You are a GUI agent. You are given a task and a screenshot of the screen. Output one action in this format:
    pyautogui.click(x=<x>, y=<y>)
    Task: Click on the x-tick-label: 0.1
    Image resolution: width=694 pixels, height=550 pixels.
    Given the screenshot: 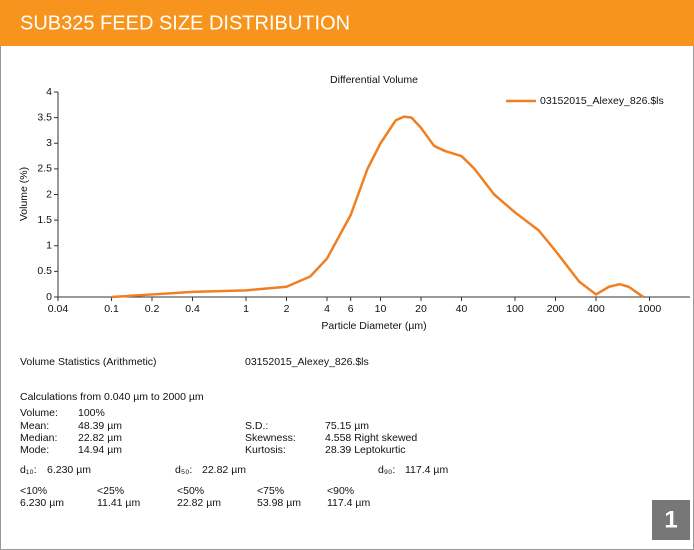 What is the action you would take?
    pyautogui.click(x=111, y=309)
    